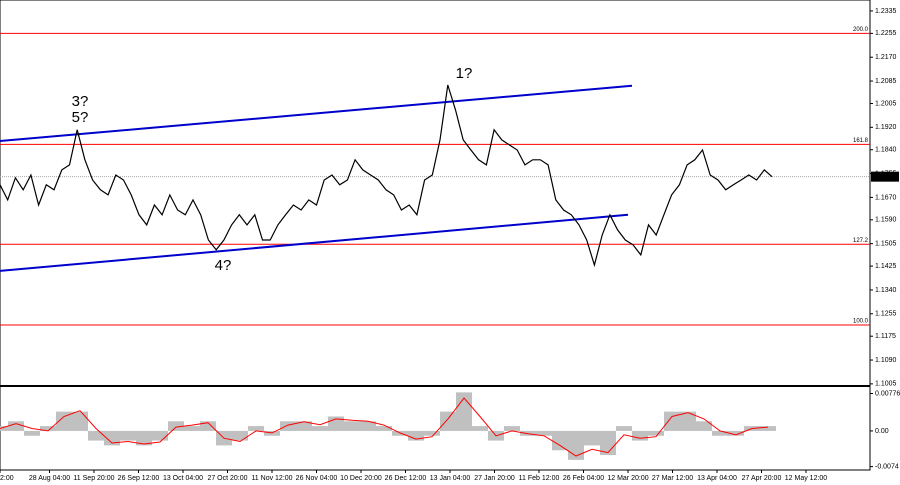  Describe the element at coordinates (886, 266) in the screenshot. I see `y-tick-label: 1.1425` at that location.